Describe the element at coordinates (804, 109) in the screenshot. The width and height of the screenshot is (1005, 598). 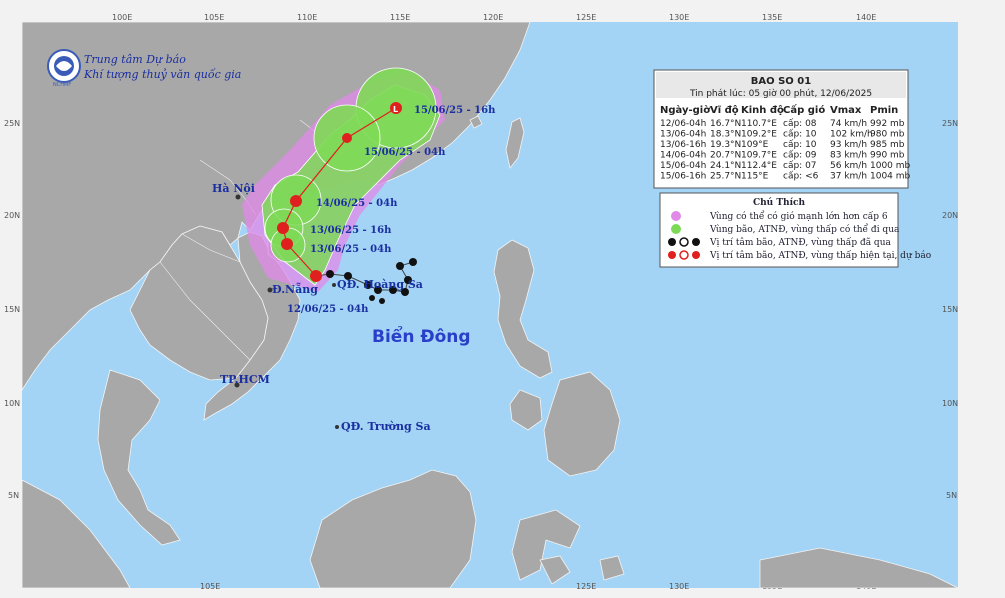
I see `svg-text: Cấp gió` at that location.